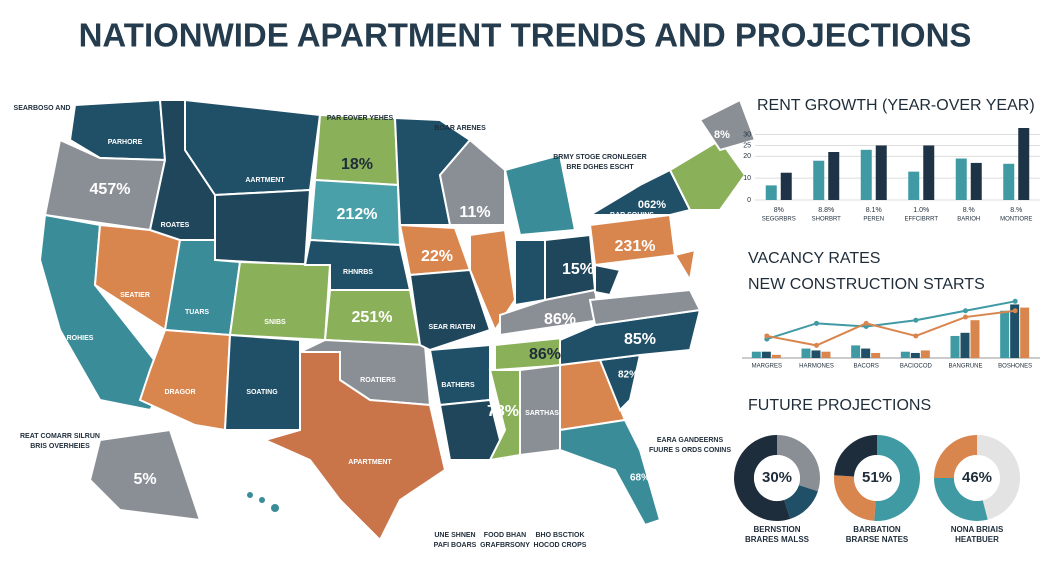 Image resolution: width=1050 pixels, height=573 pixels. I want to click on caption: PARHORE, so click(125, 142).